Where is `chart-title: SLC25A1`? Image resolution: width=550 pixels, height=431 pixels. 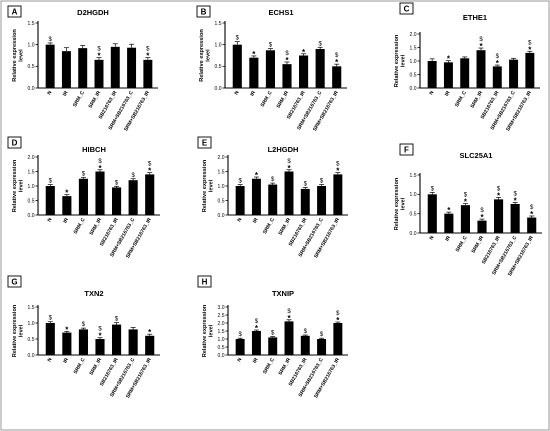 chart-title: SLC25A1 is located at coordinates (476, 155).